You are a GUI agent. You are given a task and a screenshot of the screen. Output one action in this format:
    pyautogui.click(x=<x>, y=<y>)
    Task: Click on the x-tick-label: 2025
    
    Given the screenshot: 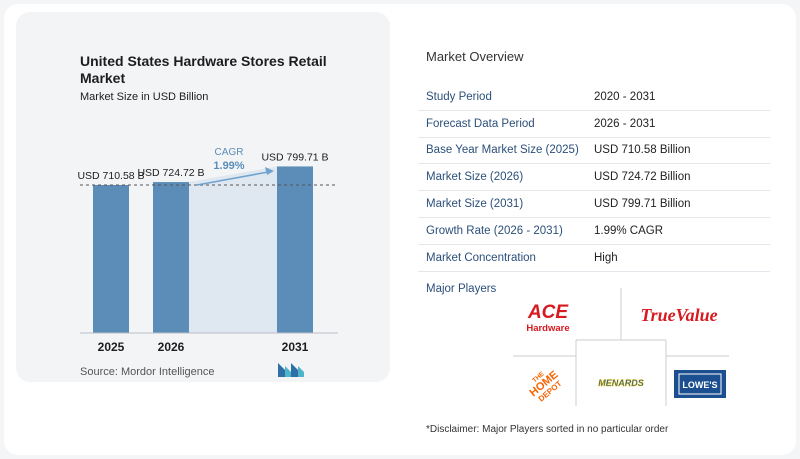 What is the action you would take?
    pyautogui.click(x=111, y=347)
    